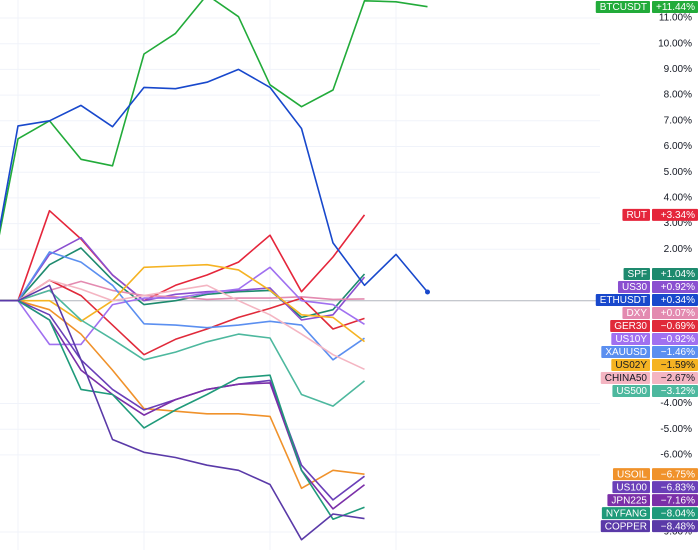  I want to click on series-label: −8.48% COPPER, so click(649, 526).